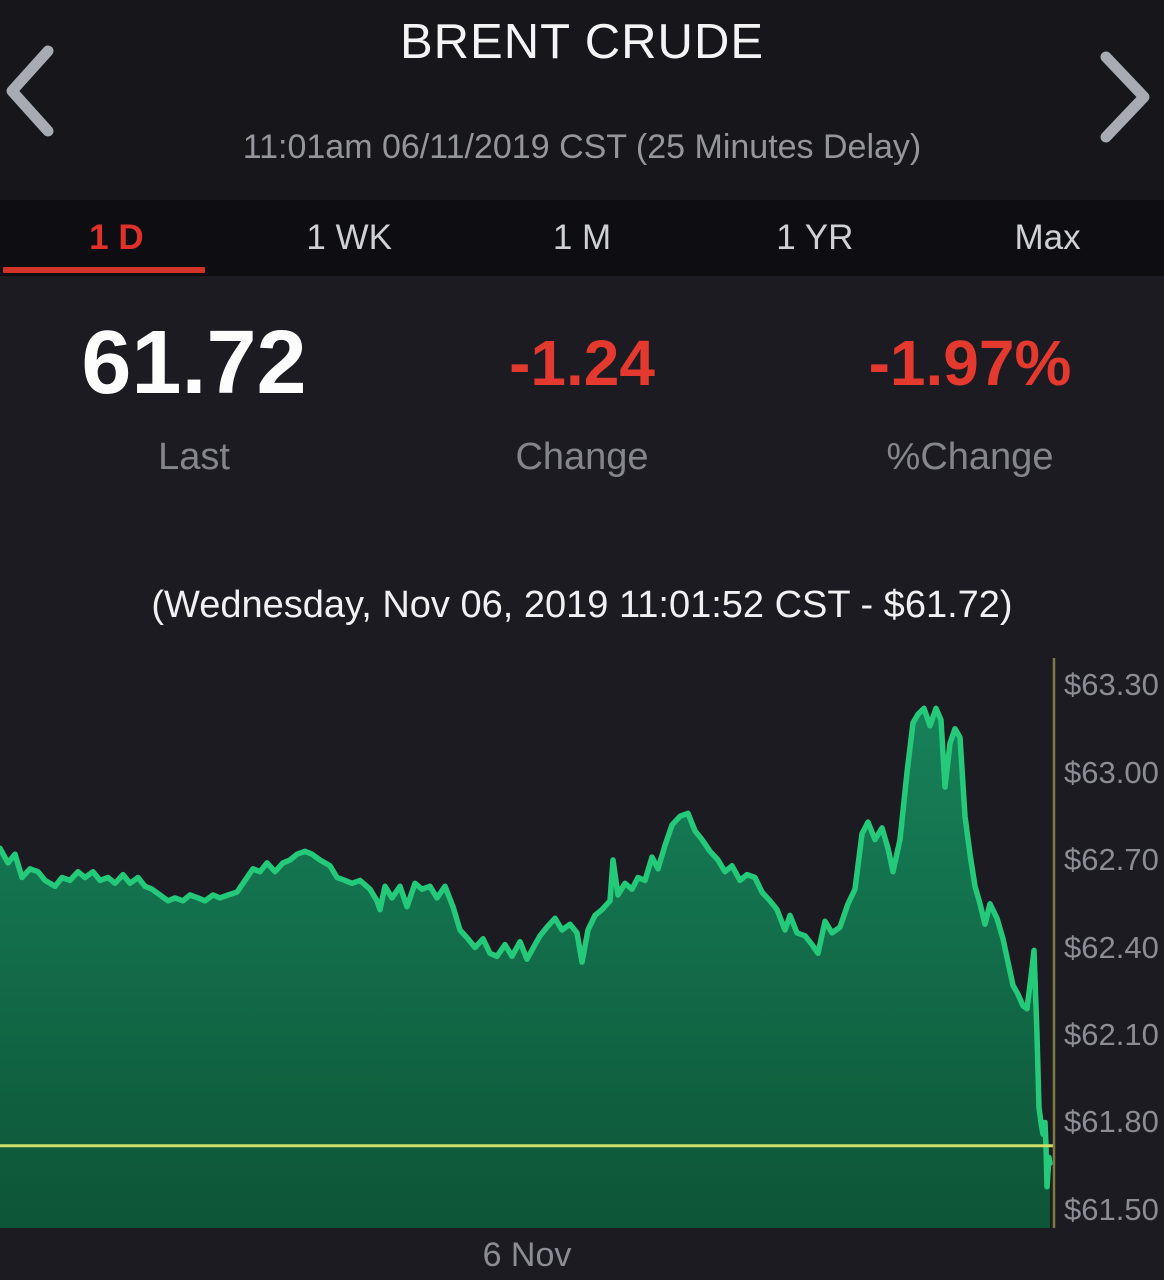 This screenshot has height=1280, width=1164. I want to click on stat-percent-change: -1.97% %Change, so click(970, 411).